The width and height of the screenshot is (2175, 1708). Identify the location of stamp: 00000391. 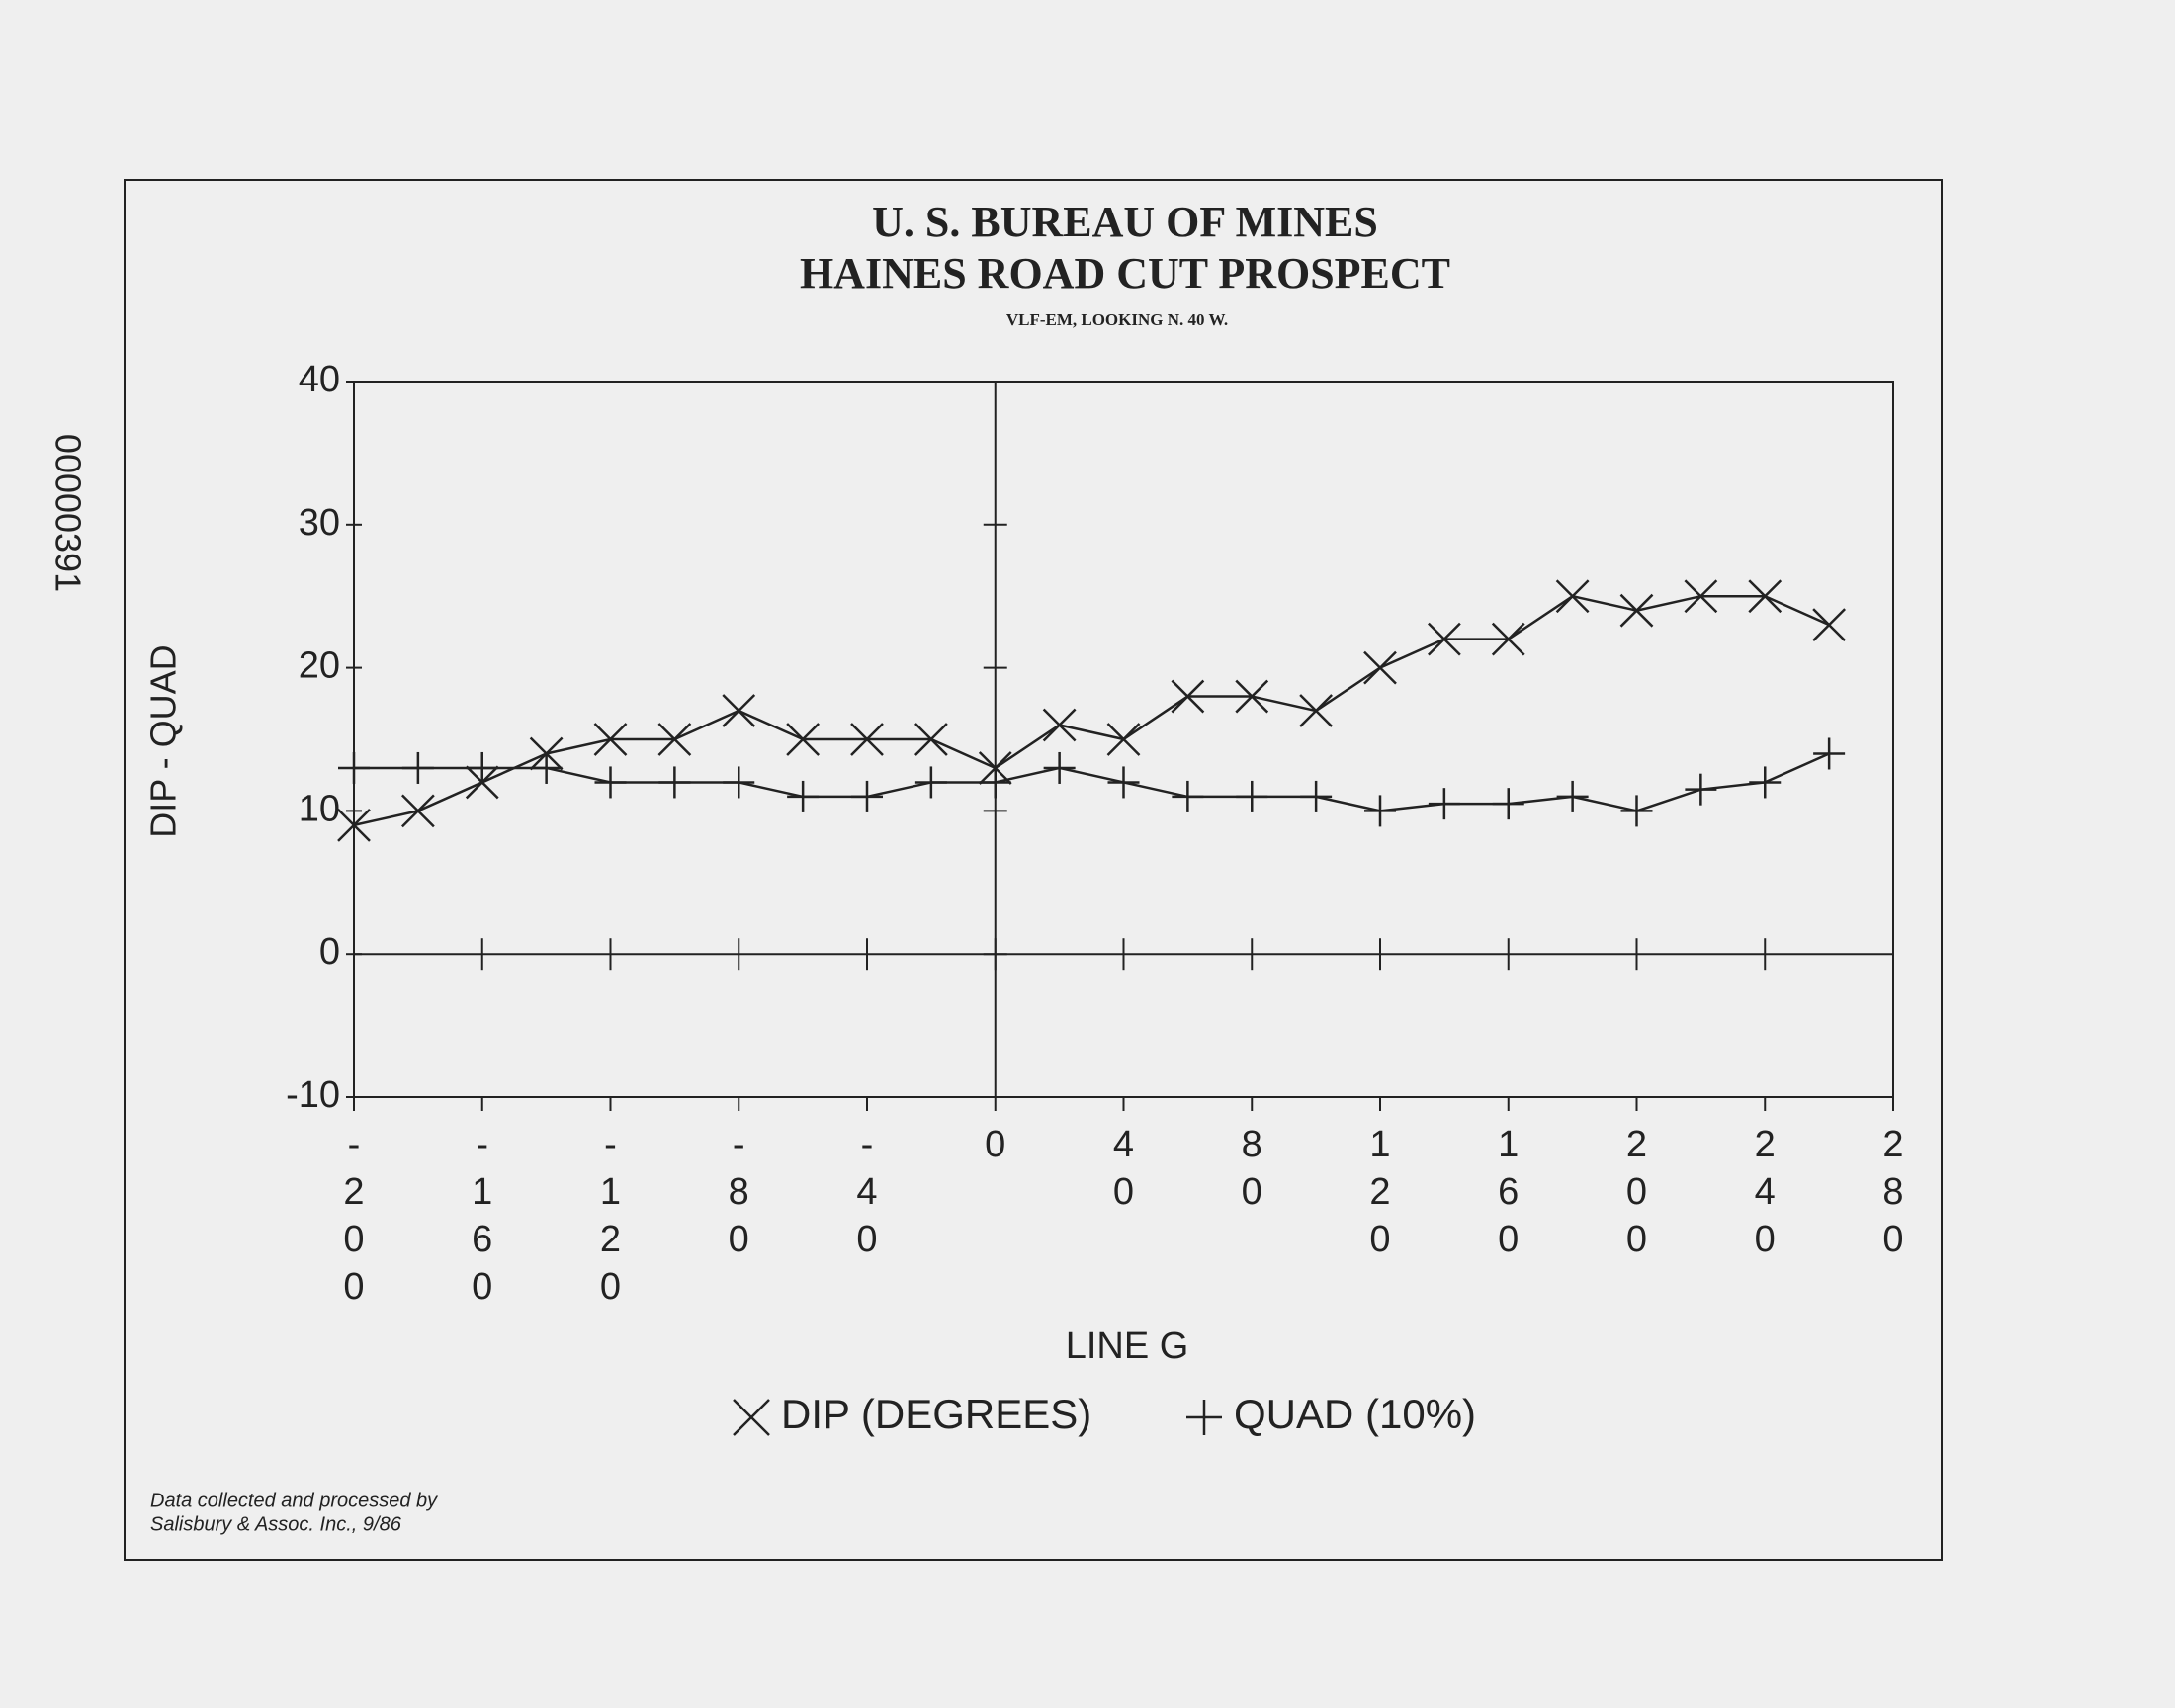
(67, 513).